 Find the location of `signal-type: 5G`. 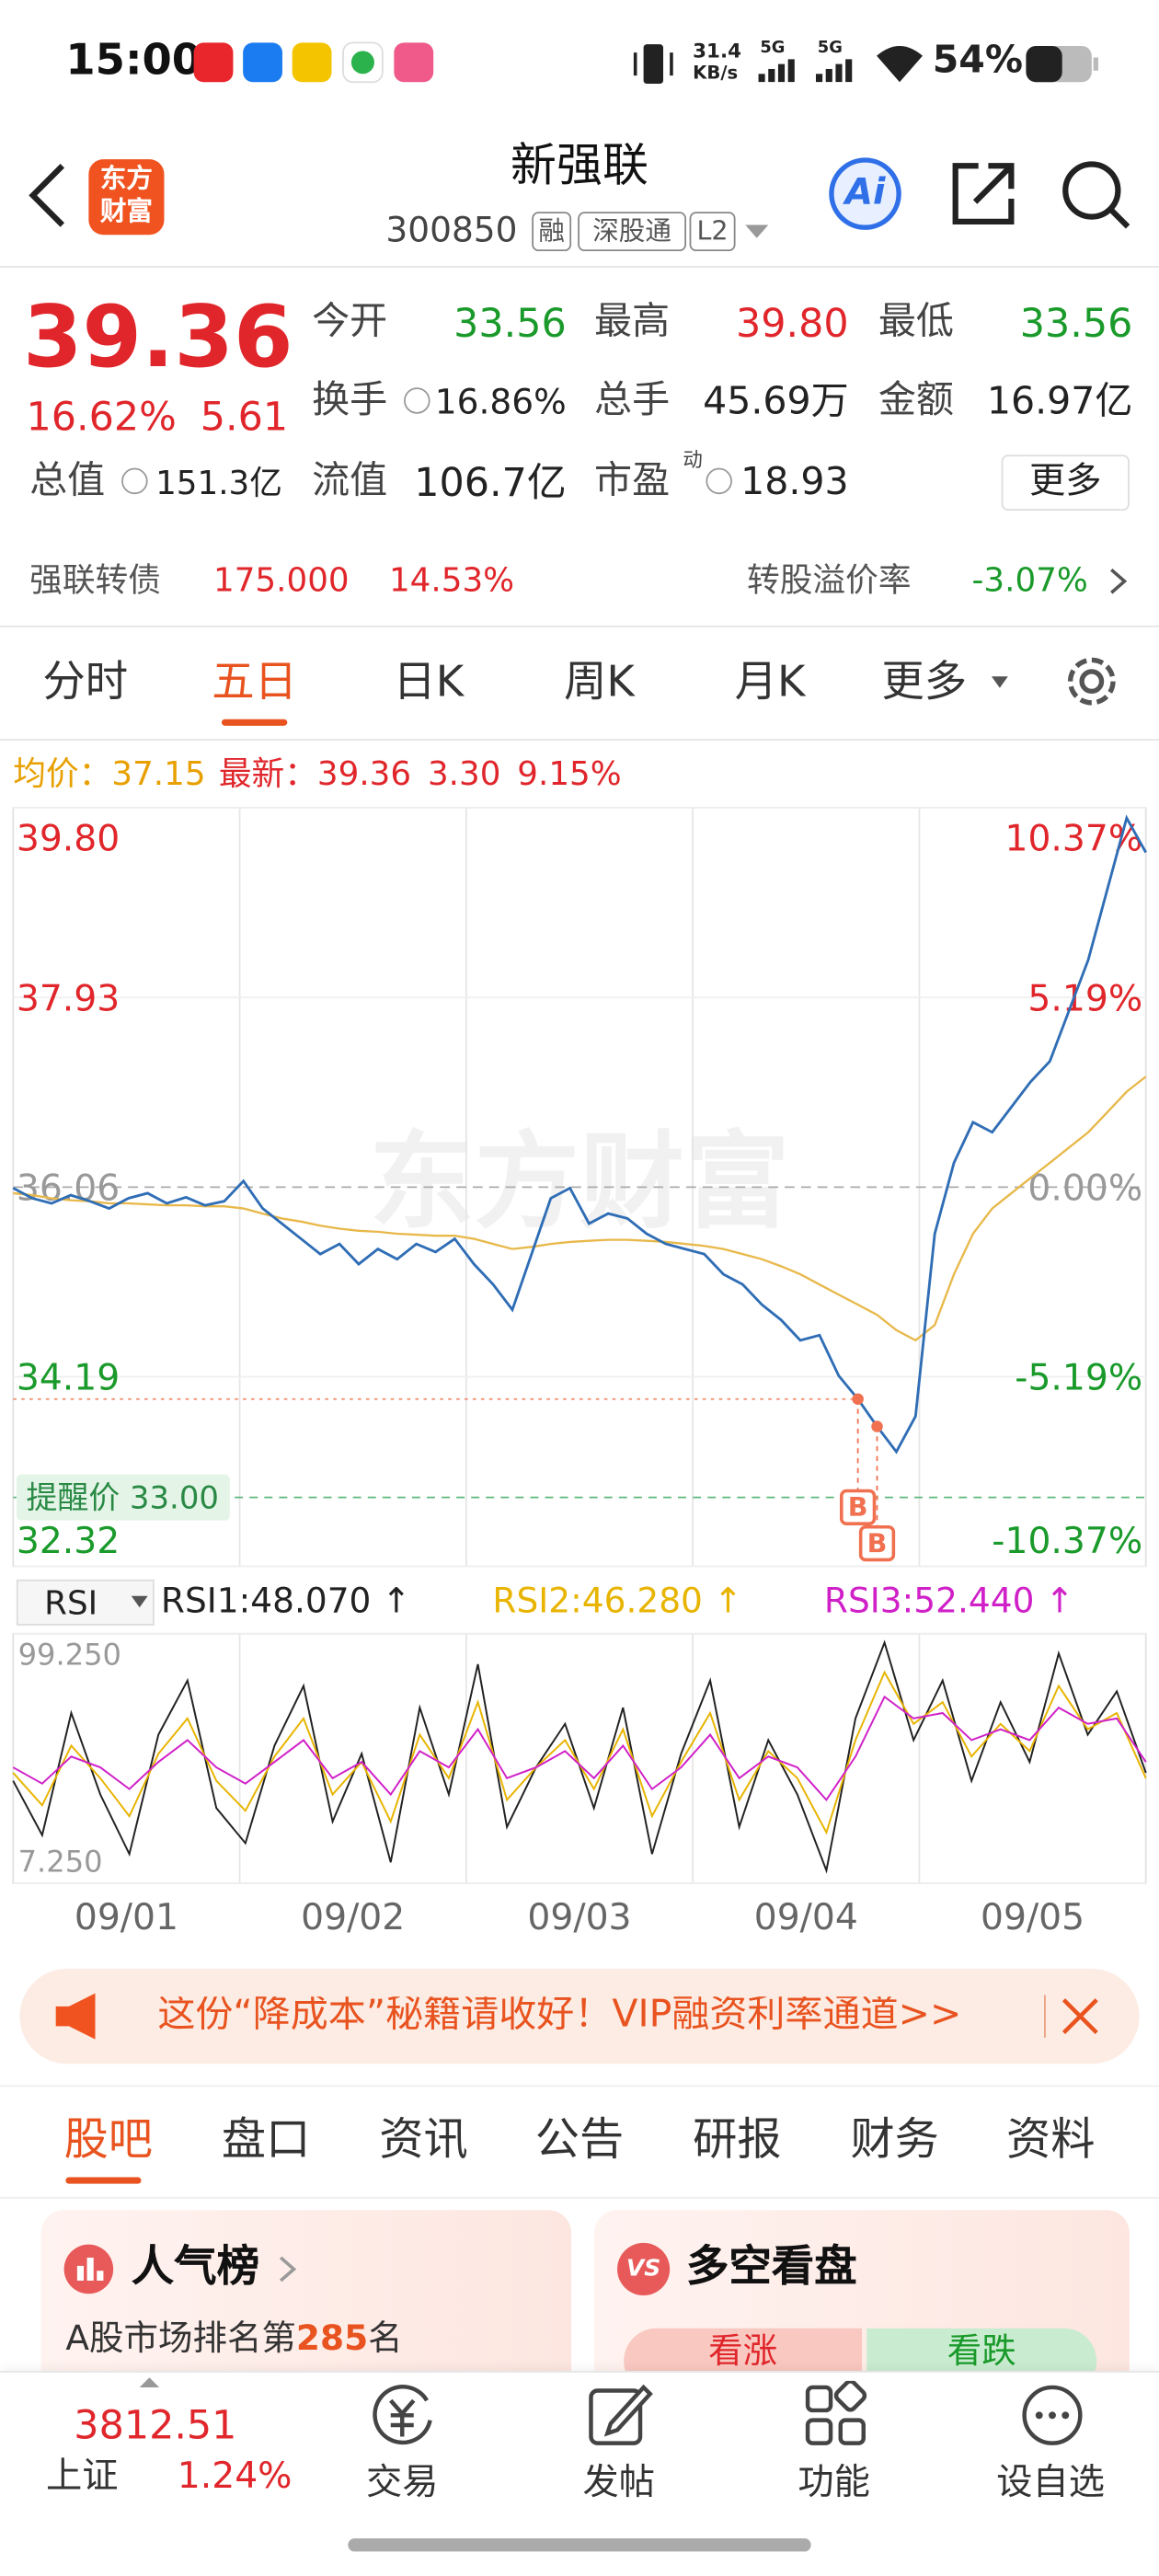

signal-type: 5G is located at coordinates (773, 48).